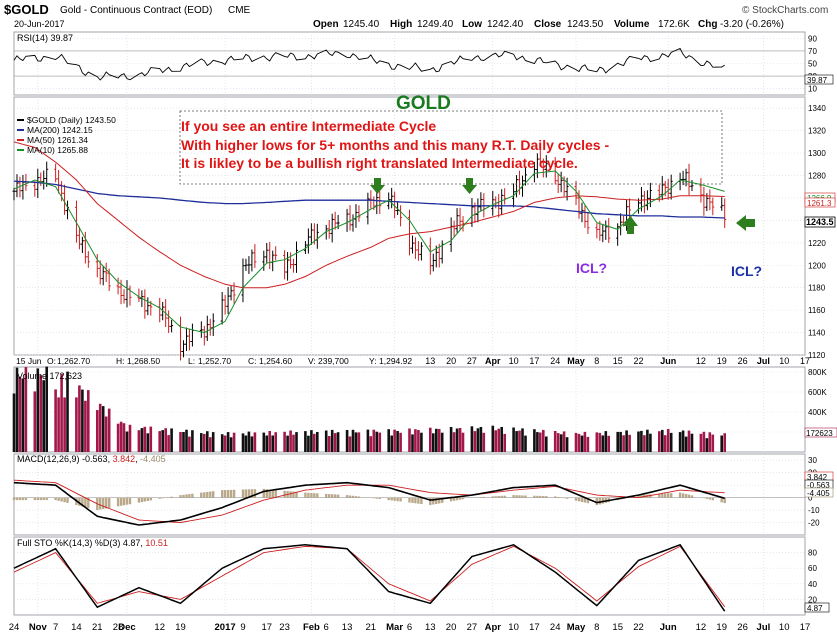  Describe the element at coordinates (57, 150) in the screenshot. I see `legend-entry: MA(10) 1265.88` at that location.